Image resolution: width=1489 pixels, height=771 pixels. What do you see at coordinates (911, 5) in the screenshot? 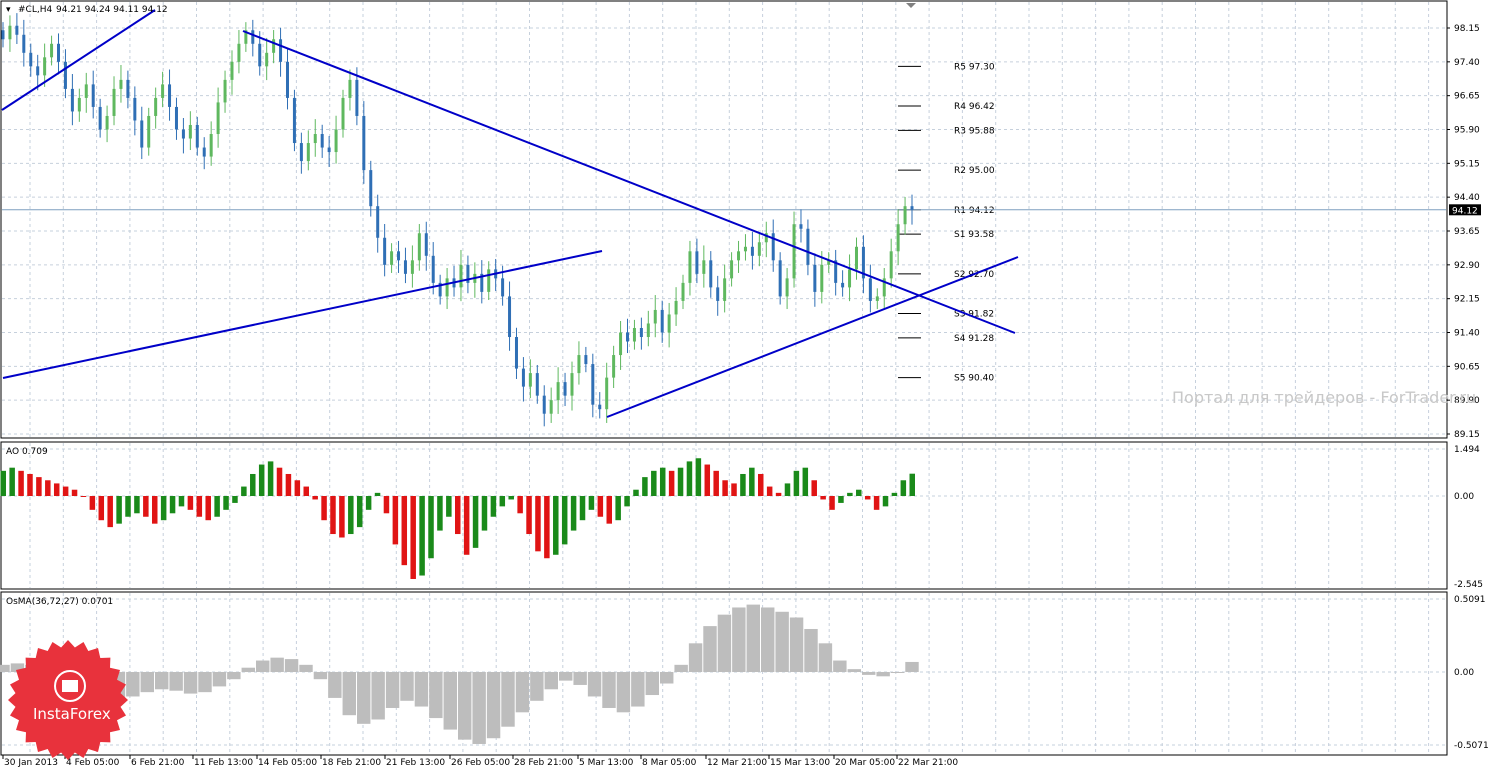
I see `chart-shift-marker` at bounding box center [911, 5].